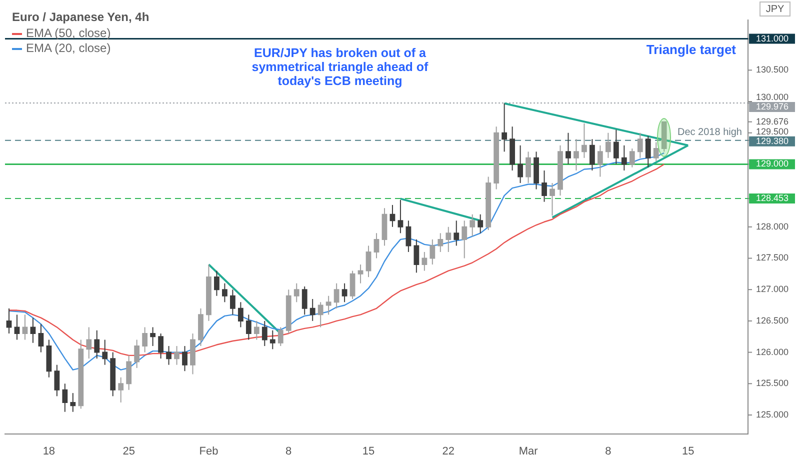  Describe the element at coordinates (772, 257) in the screenshot. I see `y-tick-label: 127.500` at that location.